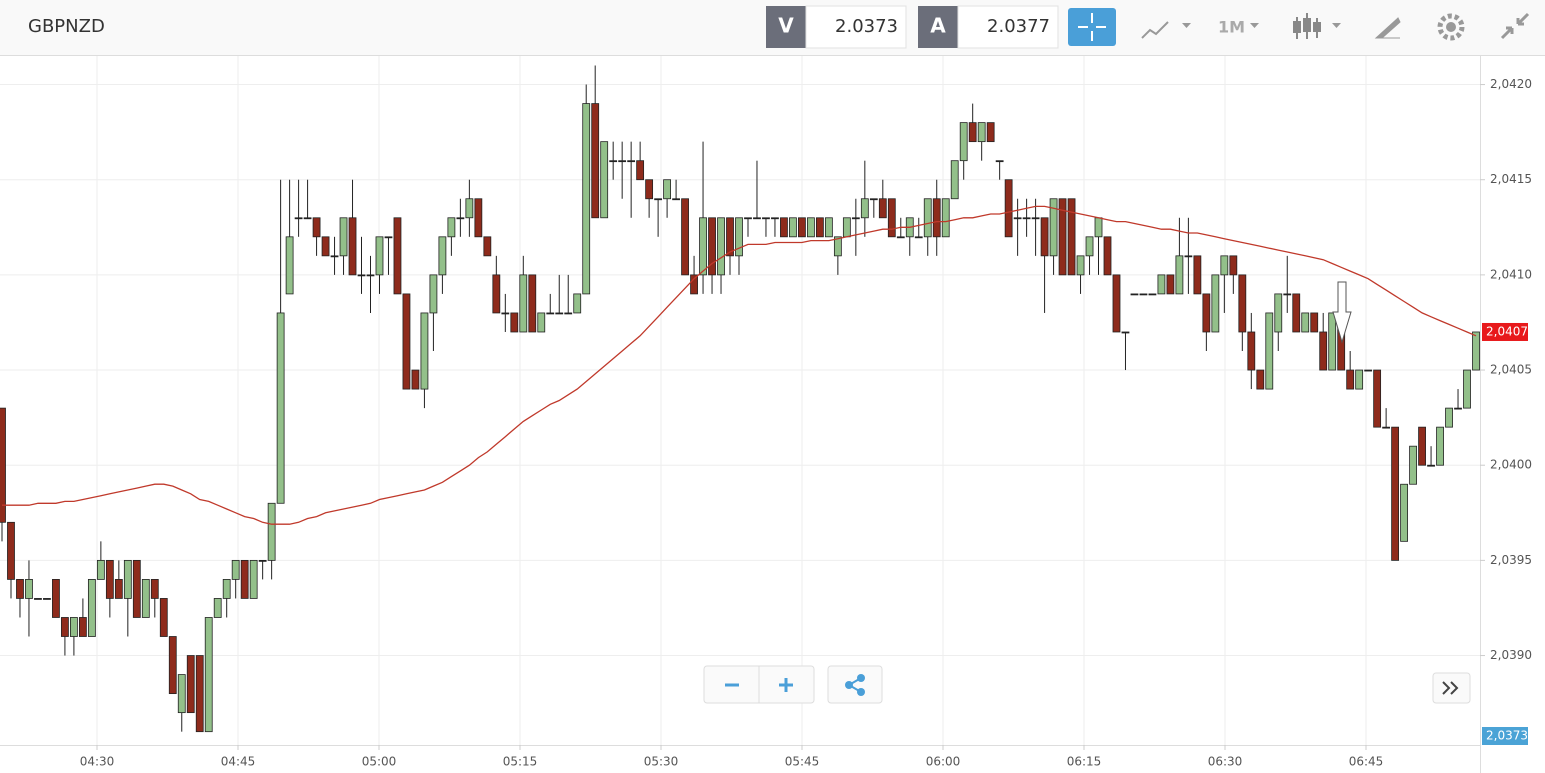 The image size is (1545, 773). What do you see at coordinates (1186, 25) in the screenshot?
I see `dropdown-caret` at bounding box center [1186, 25].